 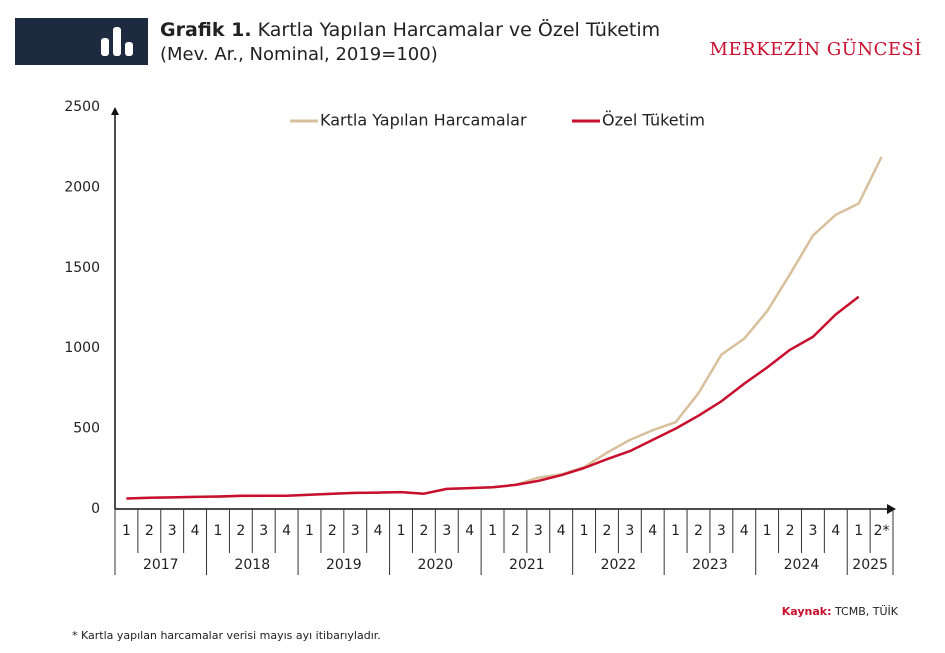 I want to click on chart-subtitle: (Mev. Ar., Nominal, 2019=100), so click(x=299, y=54).